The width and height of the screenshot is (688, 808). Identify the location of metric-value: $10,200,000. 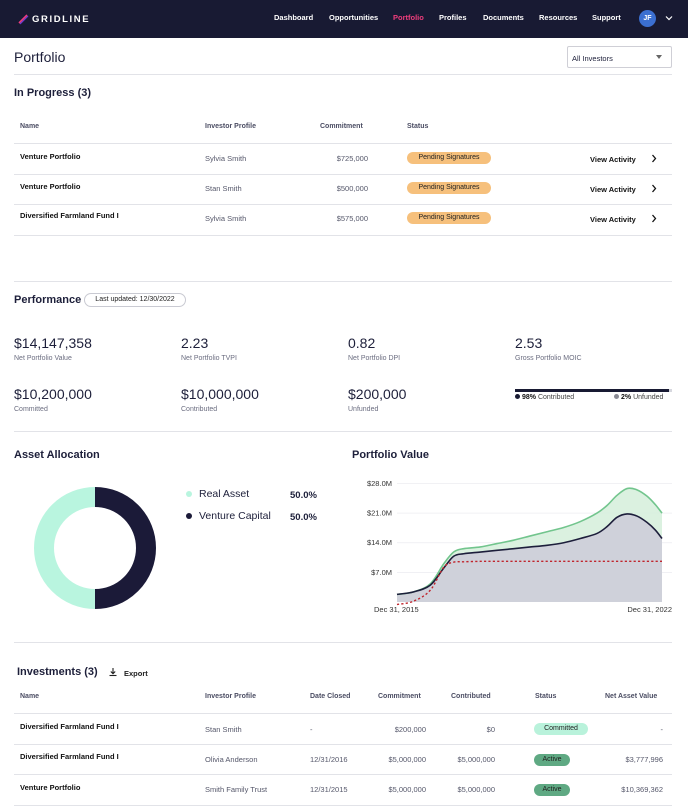
(53, 394).